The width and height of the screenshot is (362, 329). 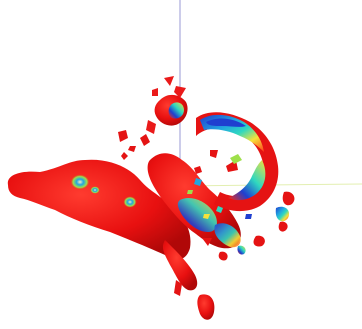 What do you see at coordinates (247, 180) in the screenshot?
I see `ring-rainbow` at bounding box center [247, 180].